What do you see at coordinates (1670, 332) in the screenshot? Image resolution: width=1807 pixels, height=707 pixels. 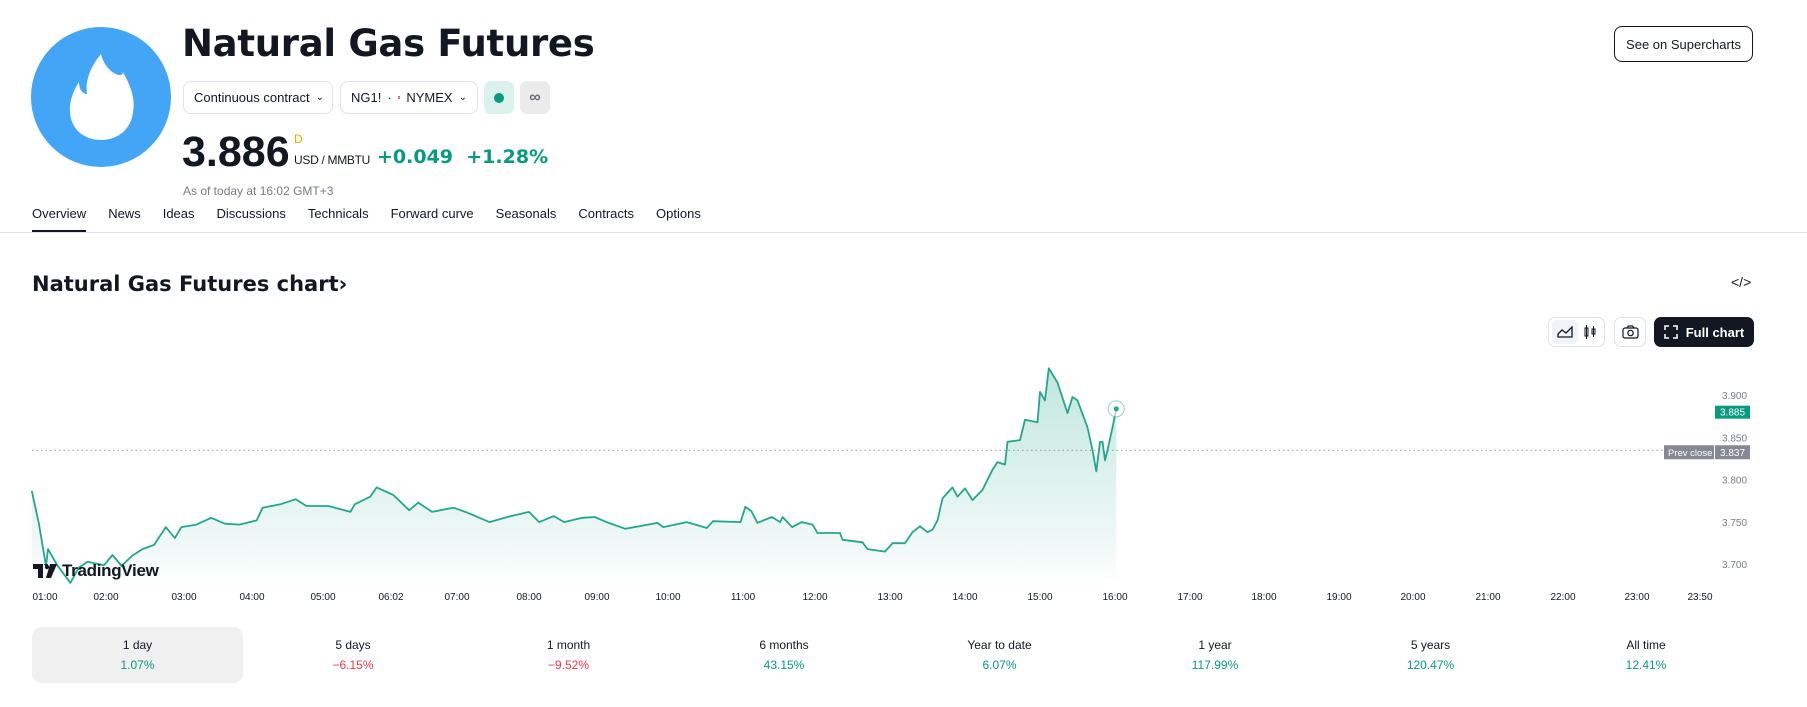 I see `fullscreen-icon` at bounding box center [1670, 332].